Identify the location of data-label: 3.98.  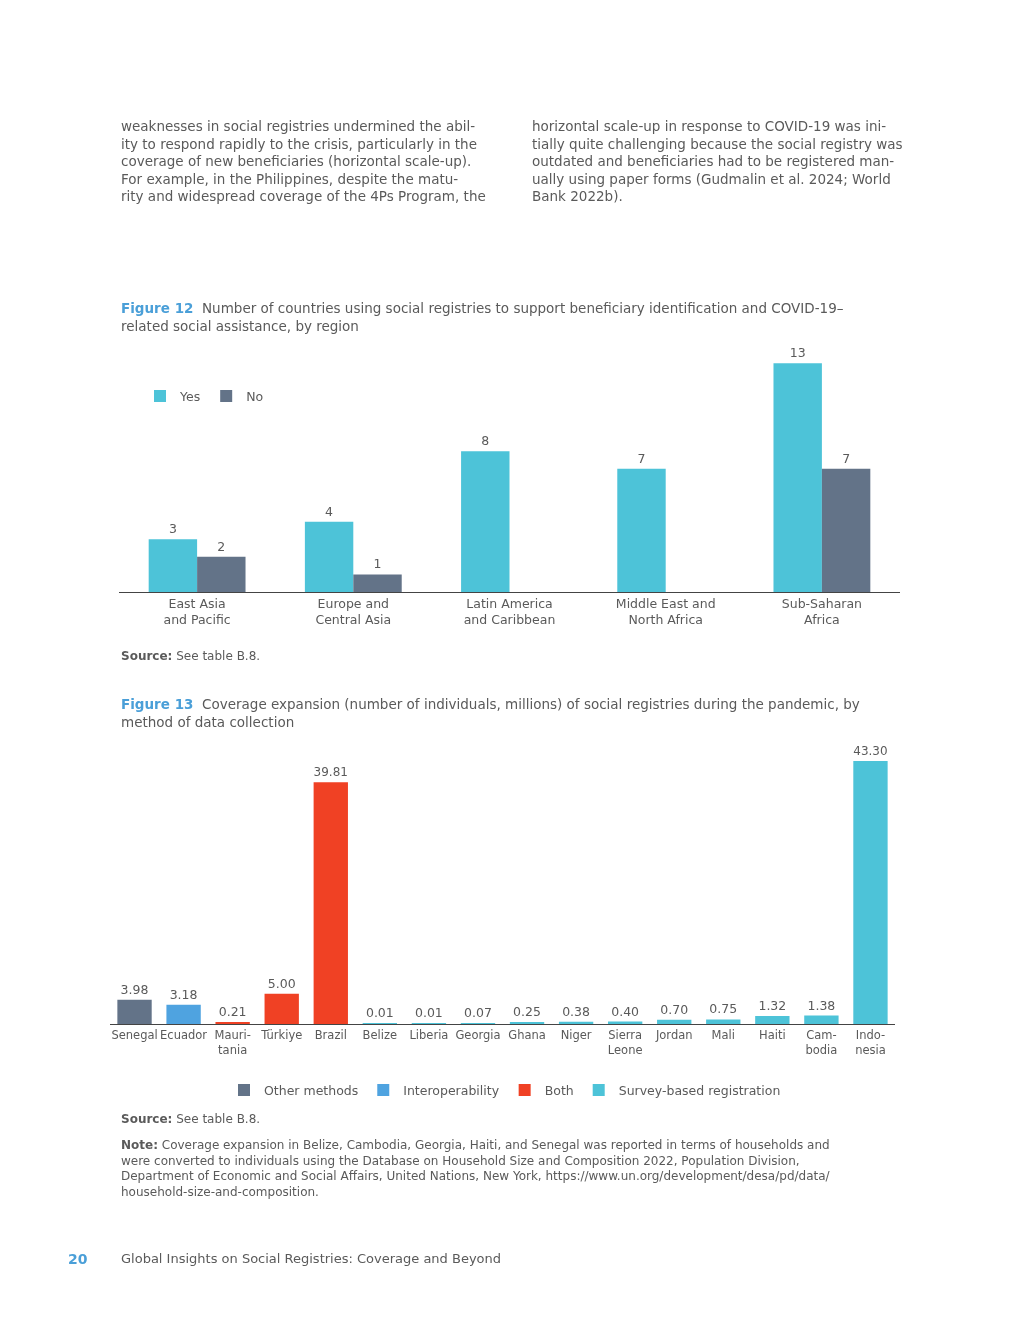
(134, 989).